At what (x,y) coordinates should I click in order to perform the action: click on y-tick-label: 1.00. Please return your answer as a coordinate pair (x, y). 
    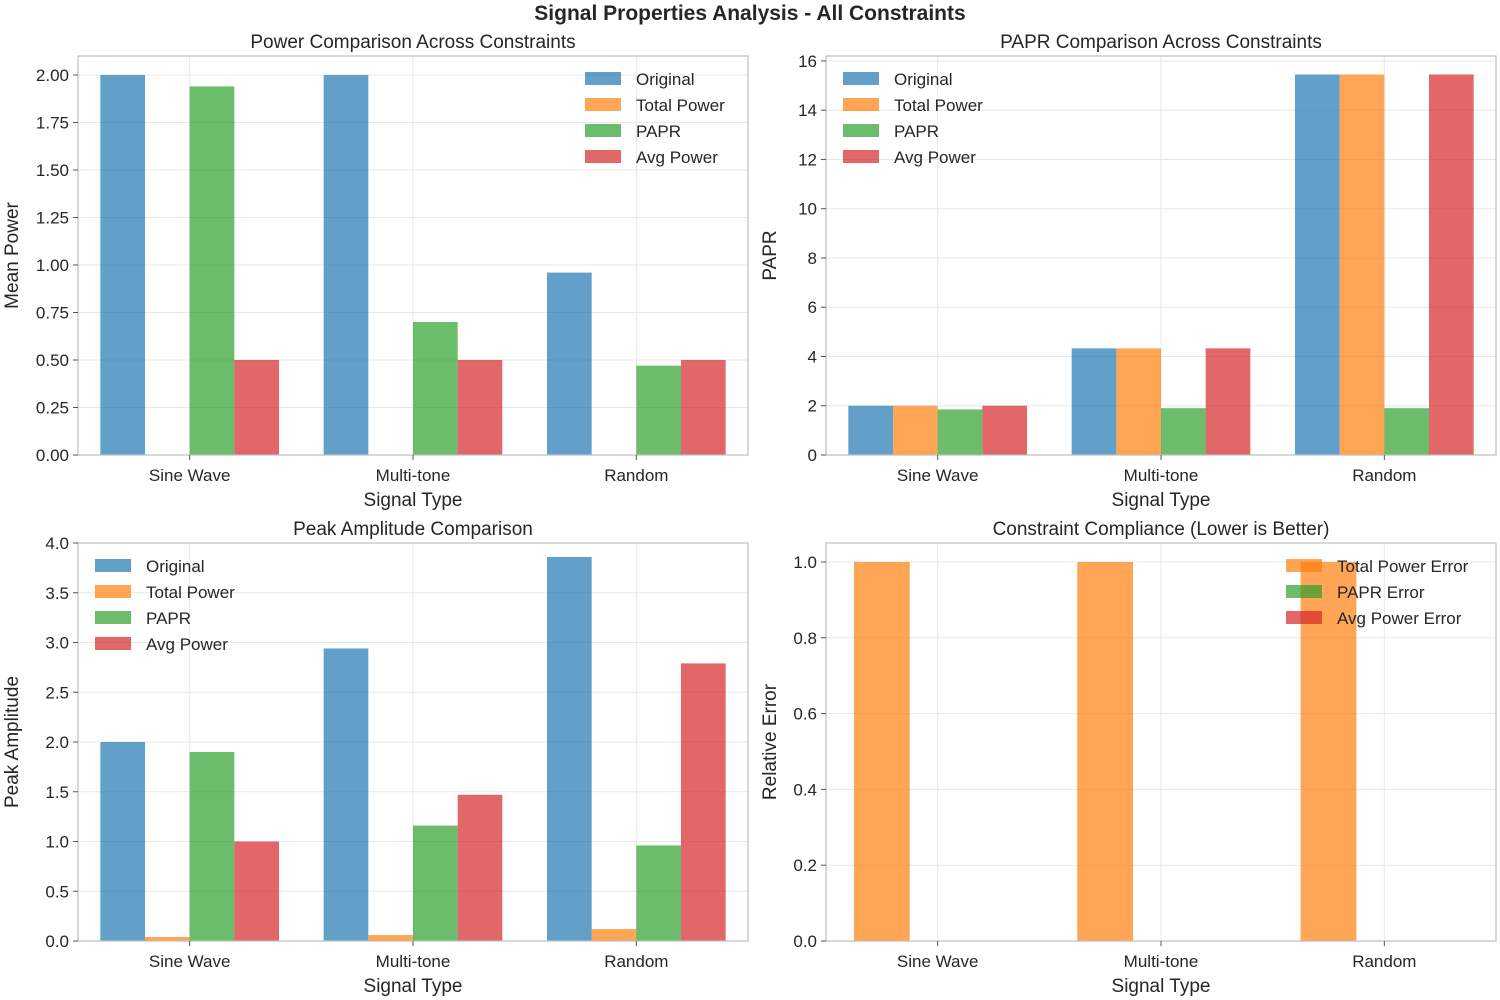
    Looking at the image, I should click on (52, 265).